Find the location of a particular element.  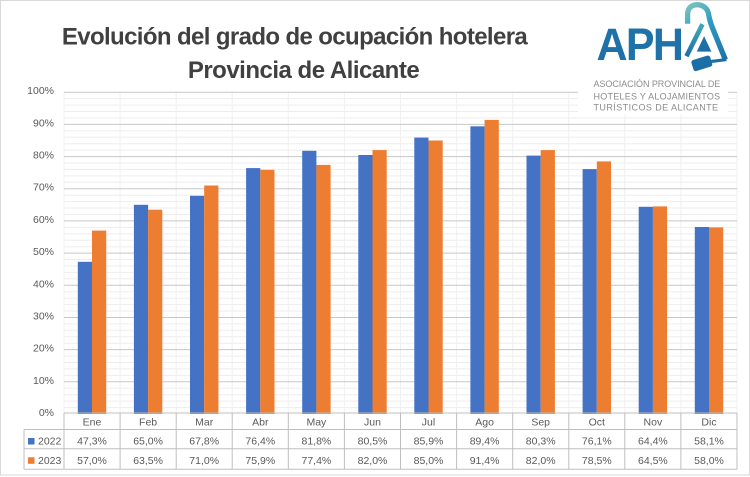

svg-text: 0% is located at coordinates (46, 413).